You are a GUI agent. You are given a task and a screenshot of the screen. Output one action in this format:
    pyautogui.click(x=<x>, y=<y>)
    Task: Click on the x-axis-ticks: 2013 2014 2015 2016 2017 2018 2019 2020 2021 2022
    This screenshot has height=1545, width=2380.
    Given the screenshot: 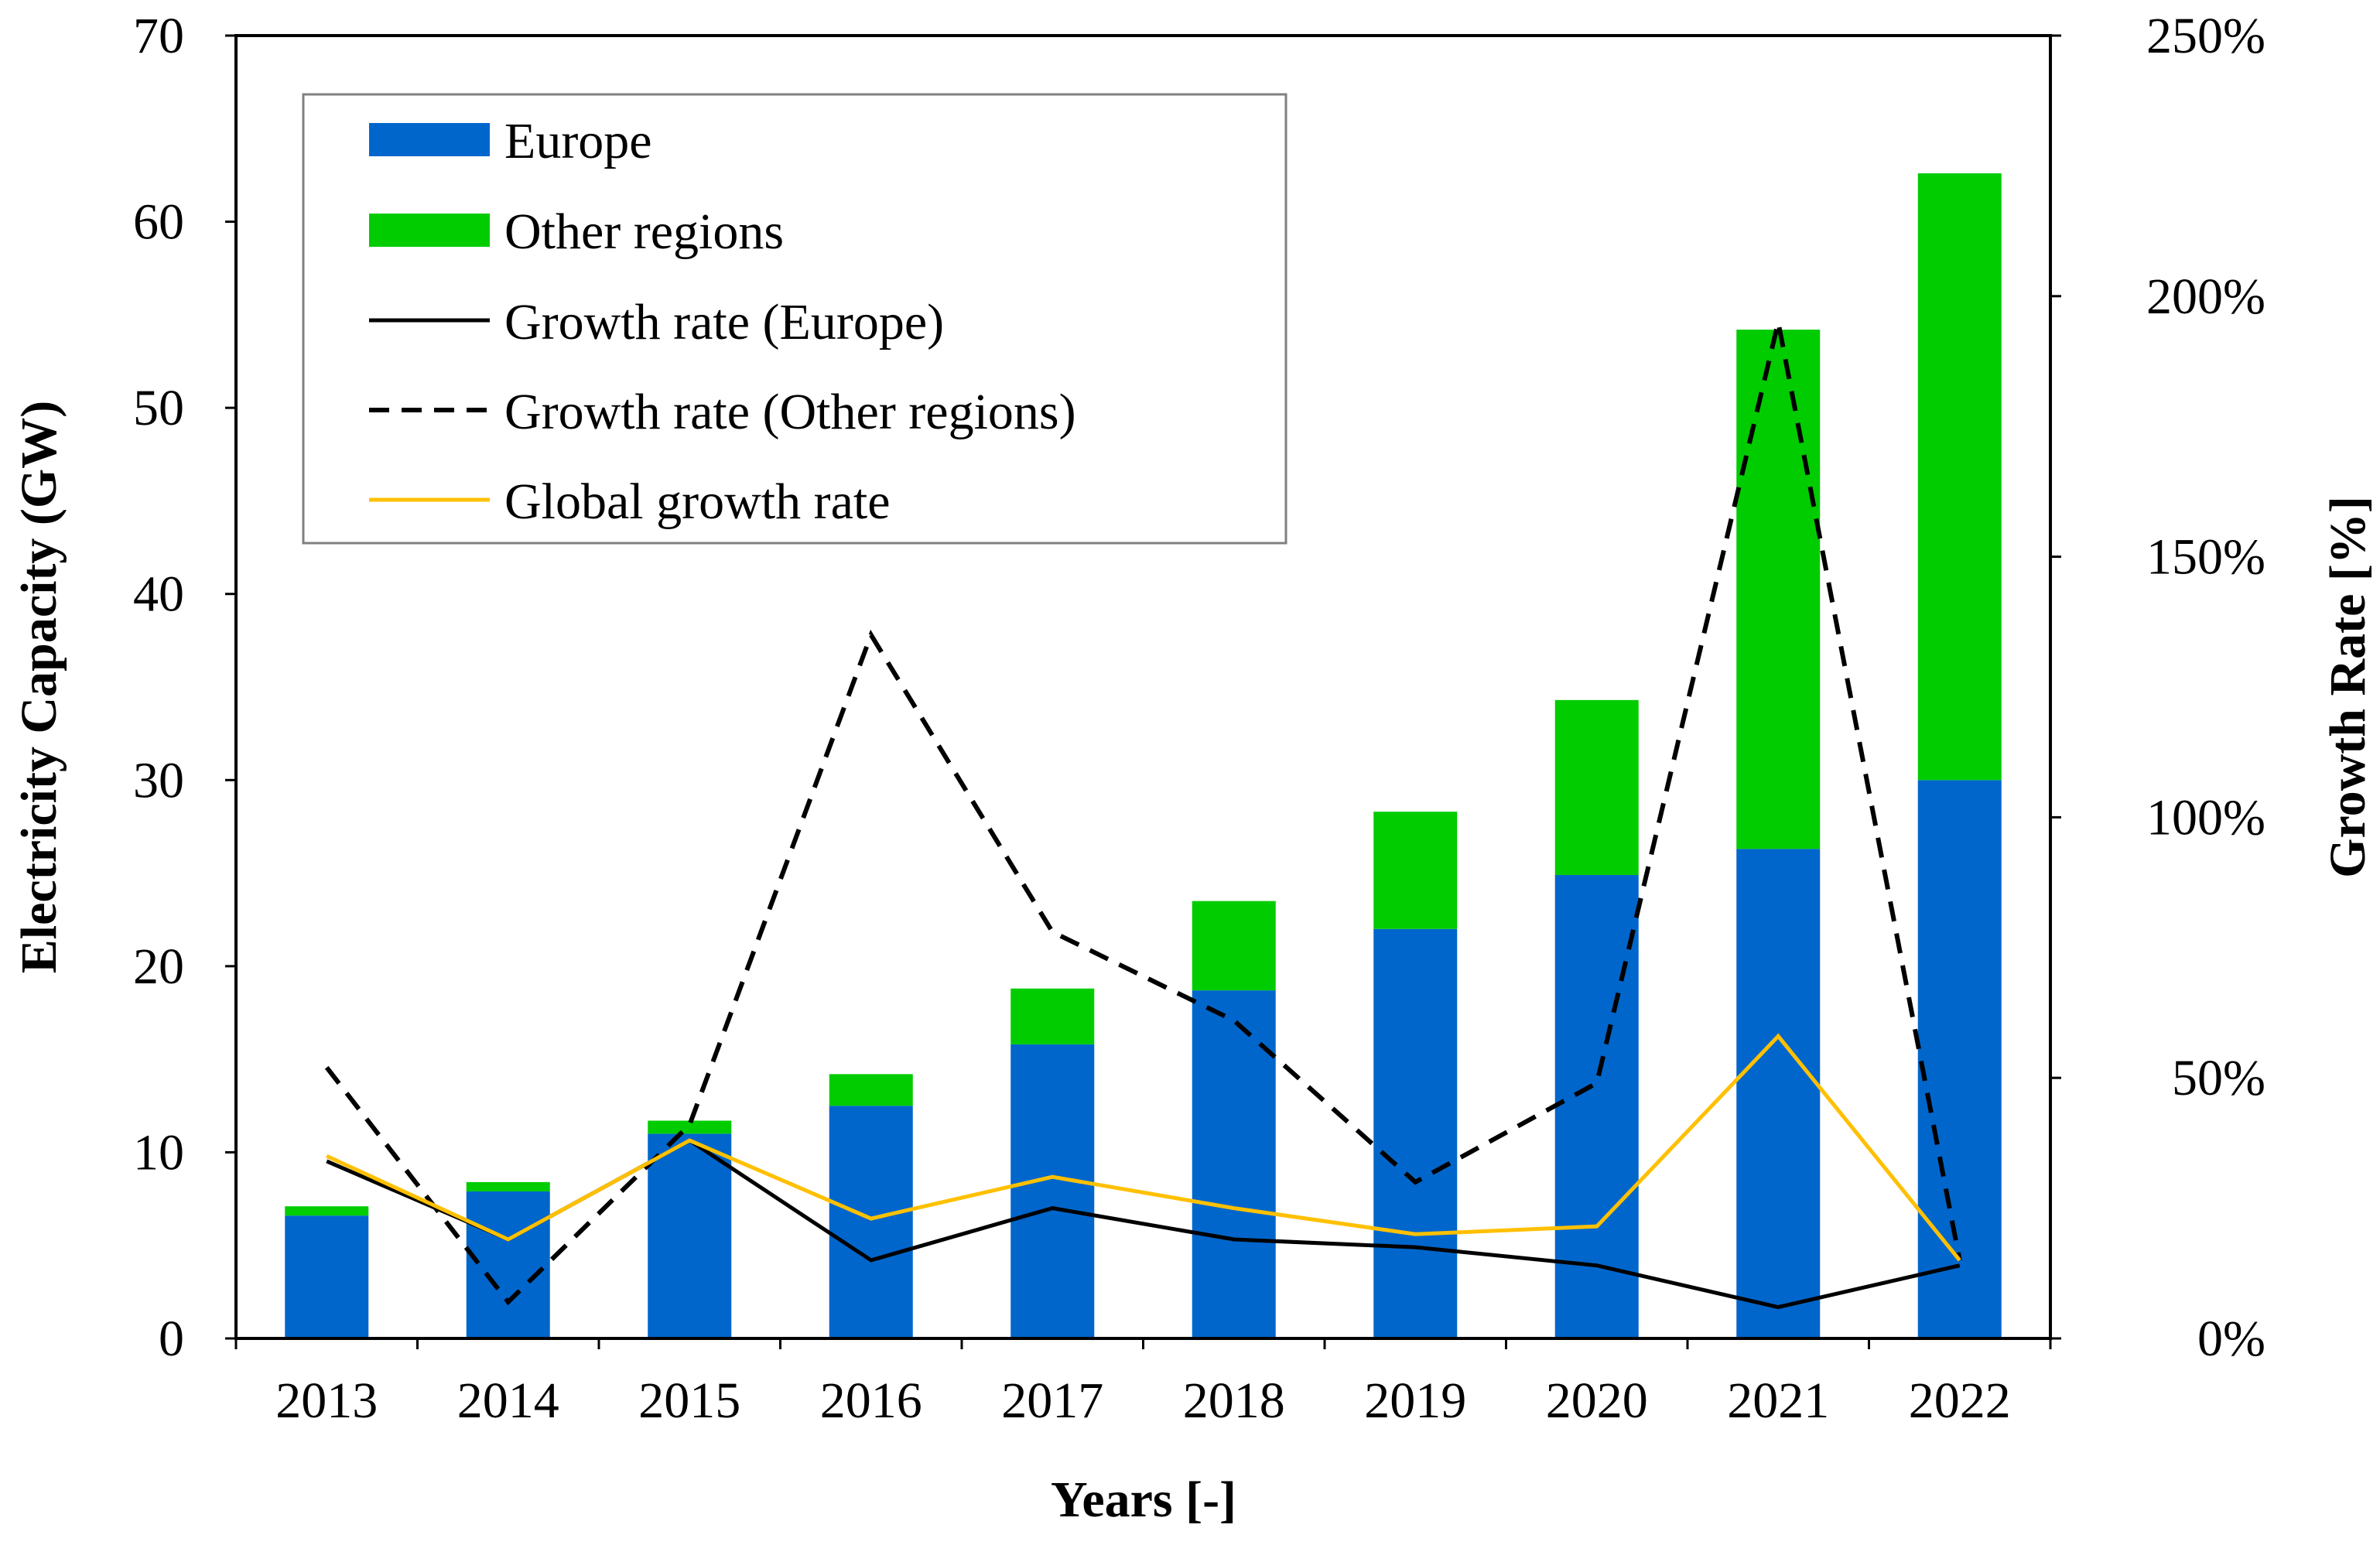 What is the action you would take?
    pyautogui.click(x=1143, y=1384)
    